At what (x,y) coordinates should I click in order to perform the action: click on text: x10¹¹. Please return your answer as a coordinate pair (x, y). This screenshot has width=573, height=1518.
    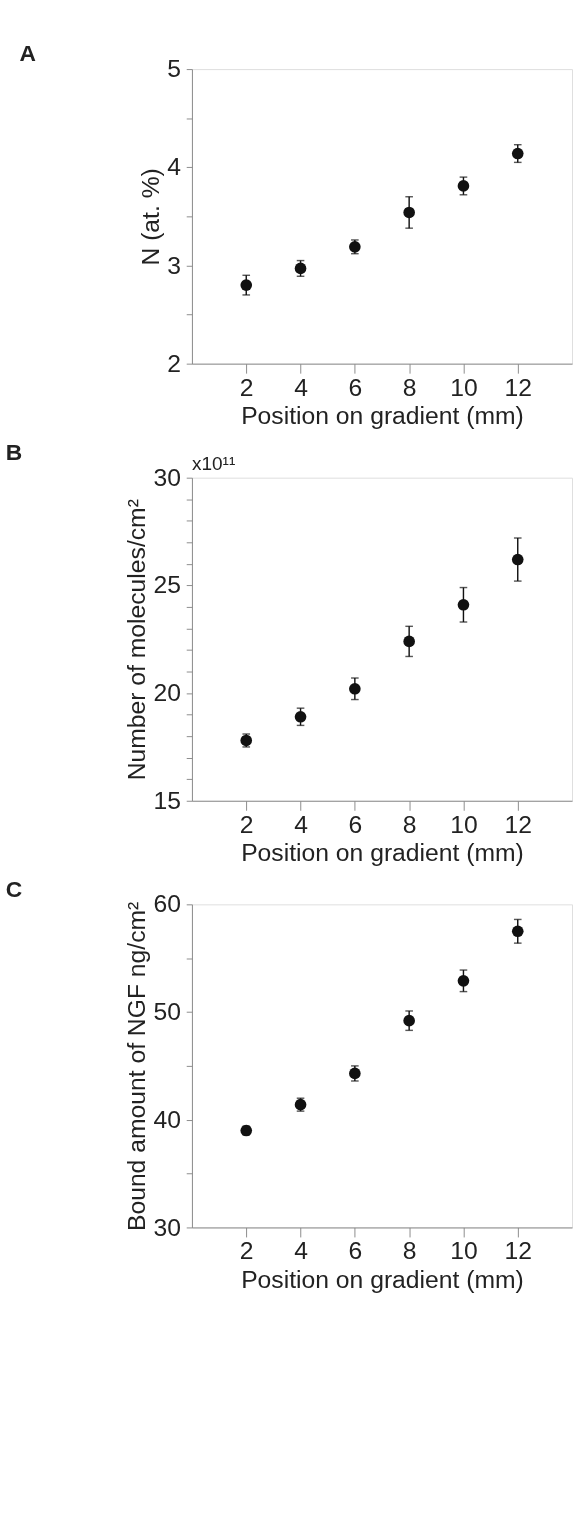
    Looking at the image, I should click on (213, 464).